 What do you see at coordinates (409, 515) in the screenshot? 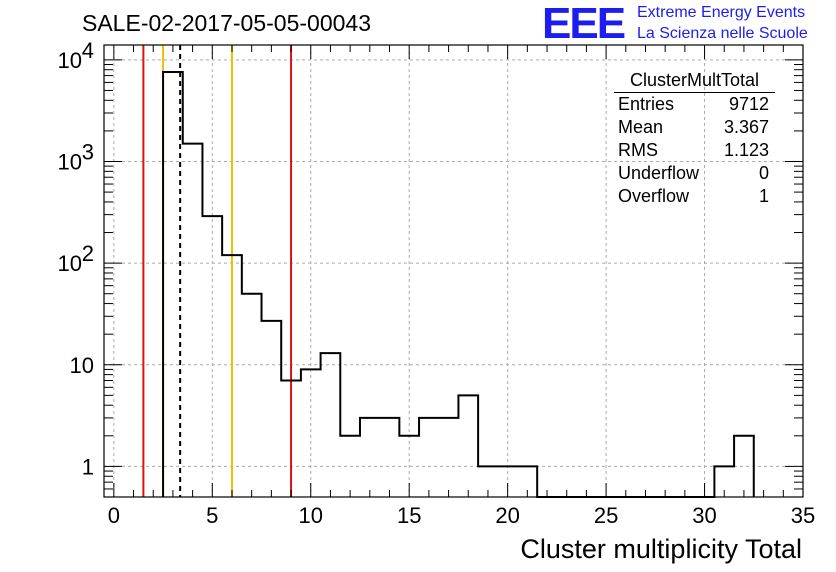
I see `x-tick-label: 15` at bounding box center [409, 515].